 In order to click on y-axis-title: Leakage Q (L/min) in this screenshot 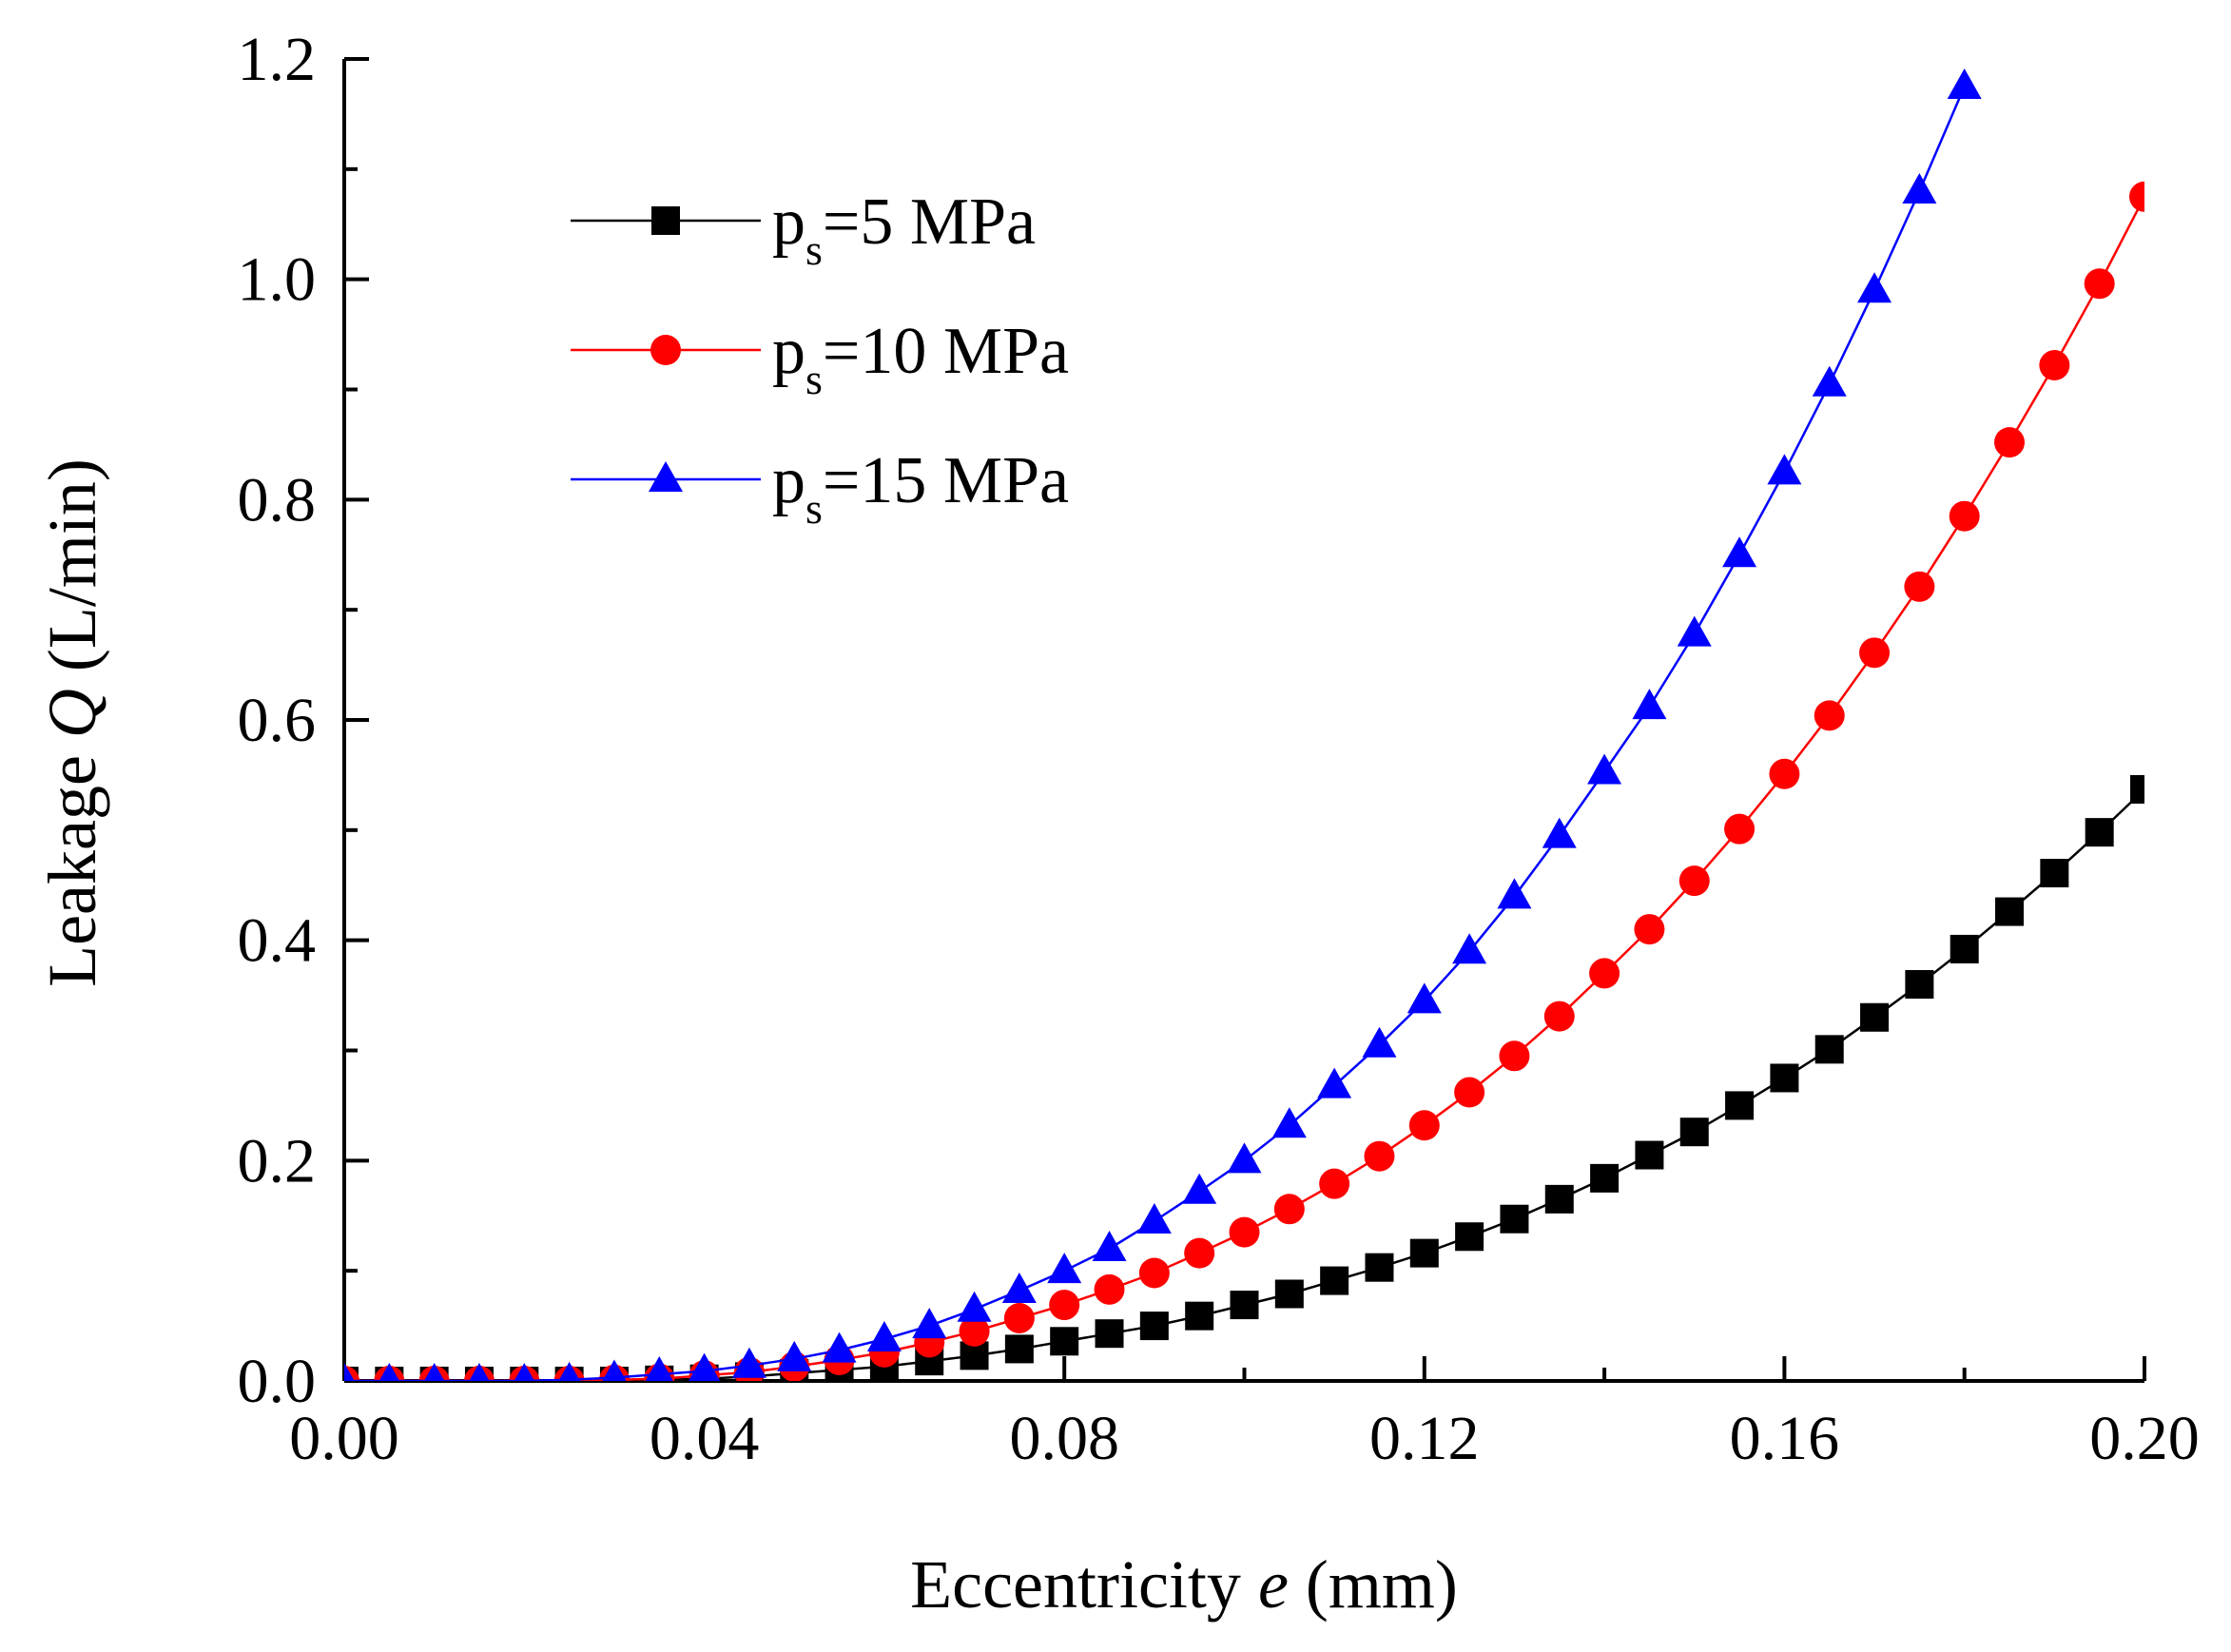, I will do `click(72, 722)`.